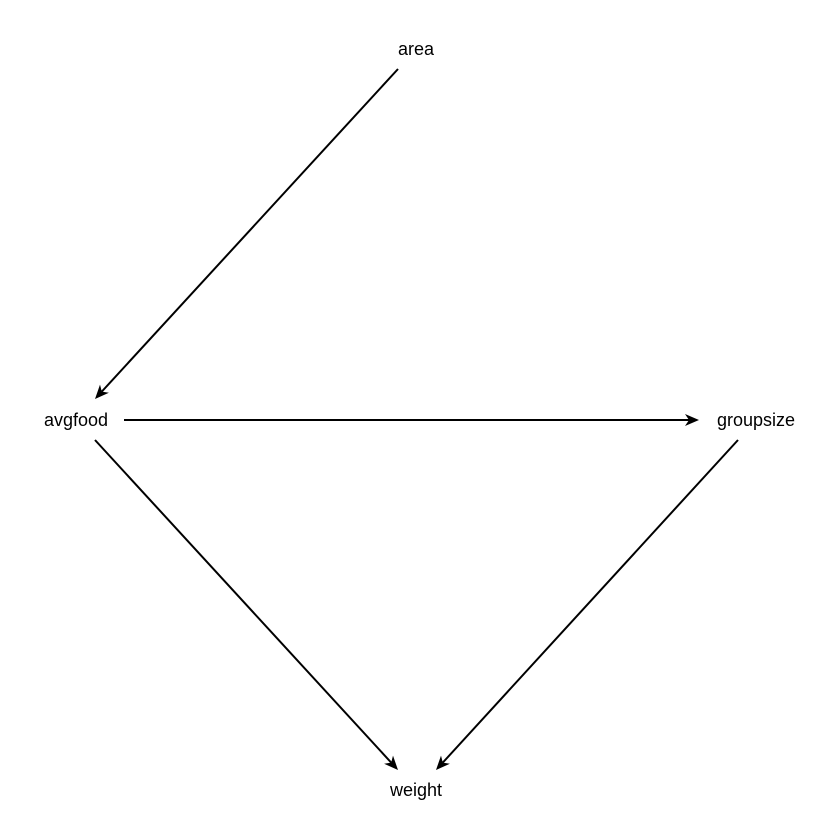  I want to click on node-groupsize: groupsize, so click(756, 420).